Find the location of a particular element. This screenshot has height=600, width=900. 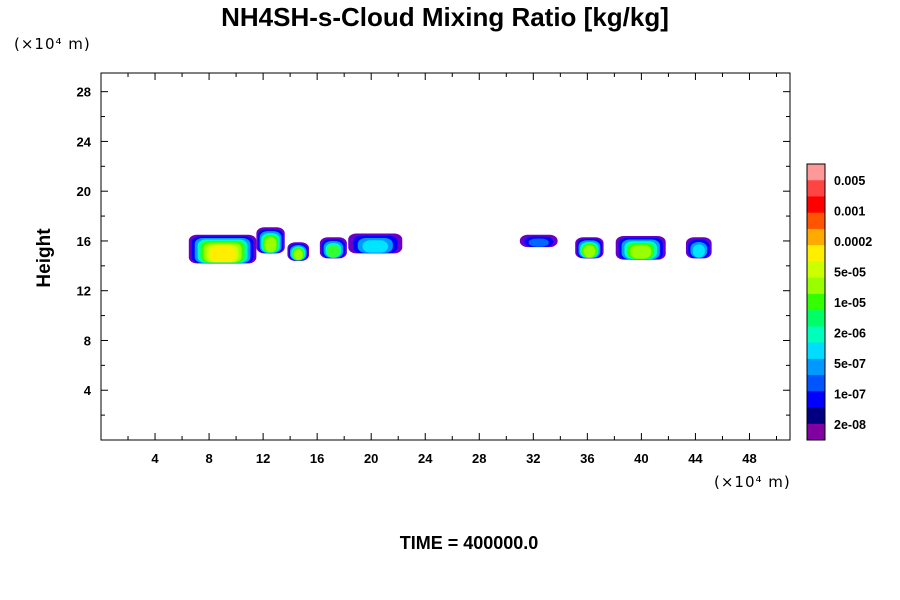

colorbar-frame is located at coordinates (816, 302).